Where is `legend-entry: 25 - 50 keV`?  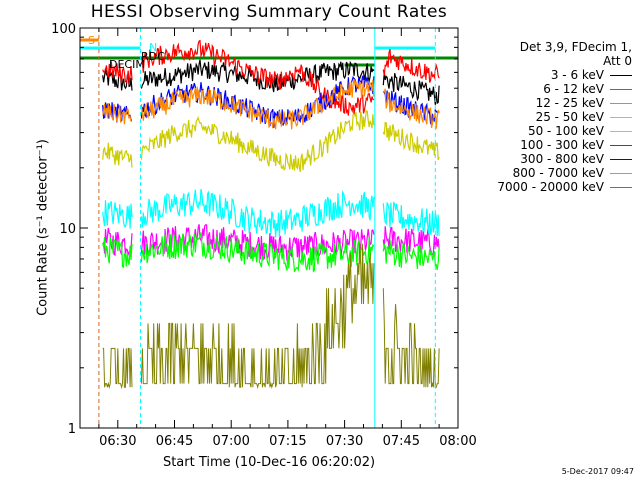 legend-entry: 25 - 50 keV is located at coordinates (557, 117).